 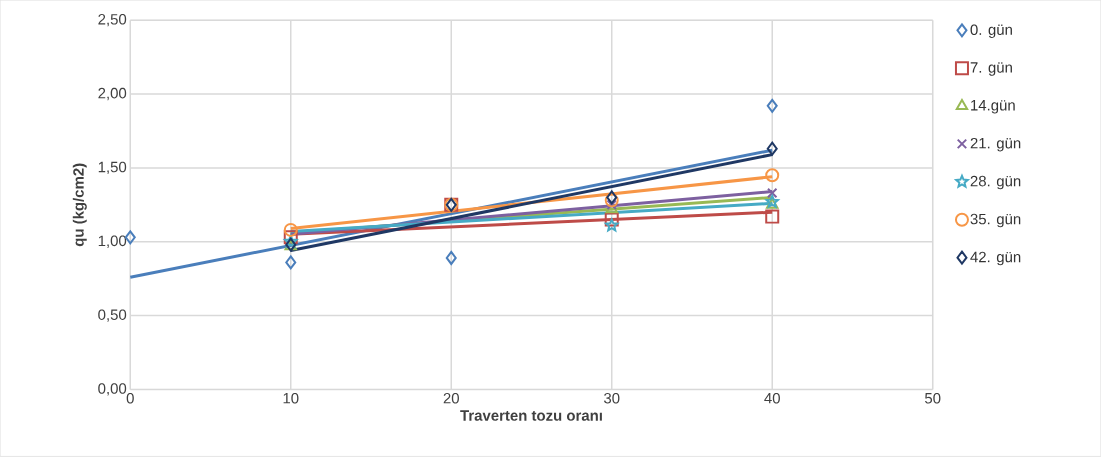 I want to click on x-tick-label: 30, so click(x=611, y=398).